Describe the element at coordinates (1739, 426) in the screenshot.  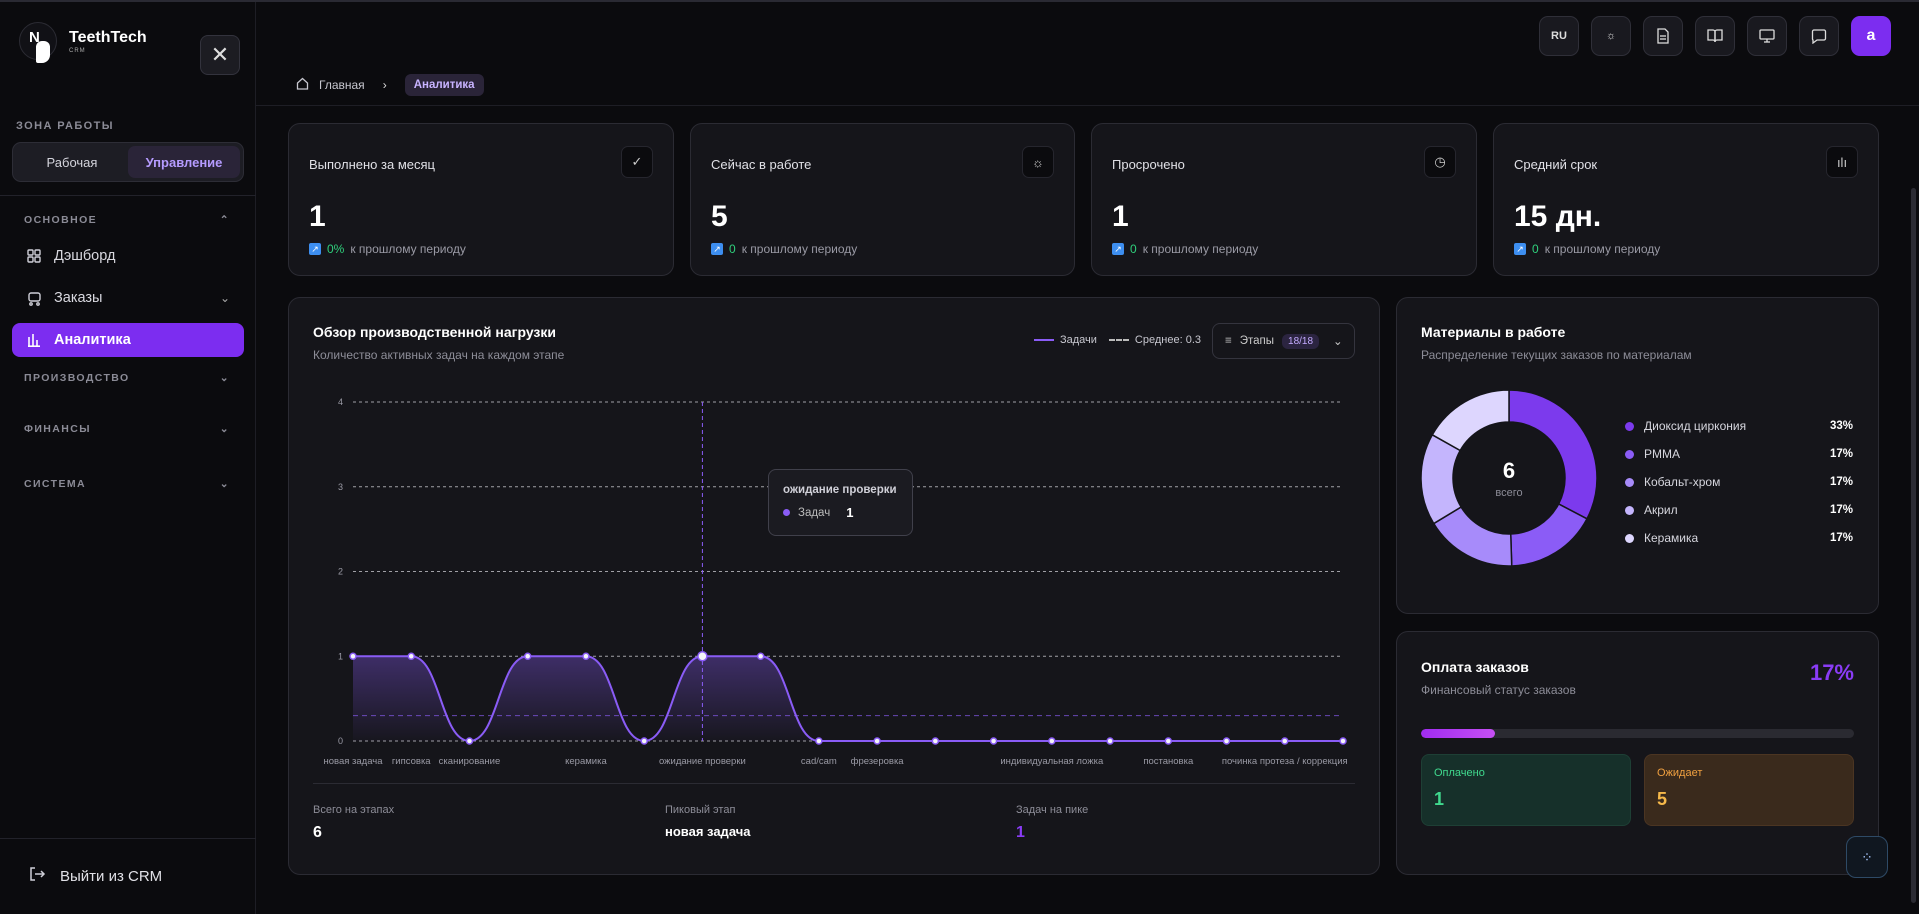
I see `materials-legend-item: Диоксид циркония 33%` at that location.